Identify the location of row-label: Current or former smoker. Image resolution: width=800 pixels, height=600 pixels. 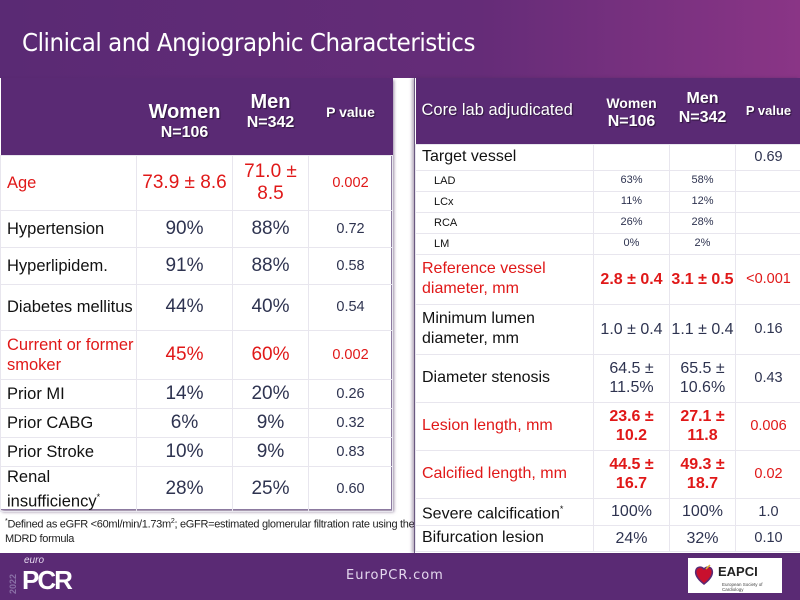
(68, 354).